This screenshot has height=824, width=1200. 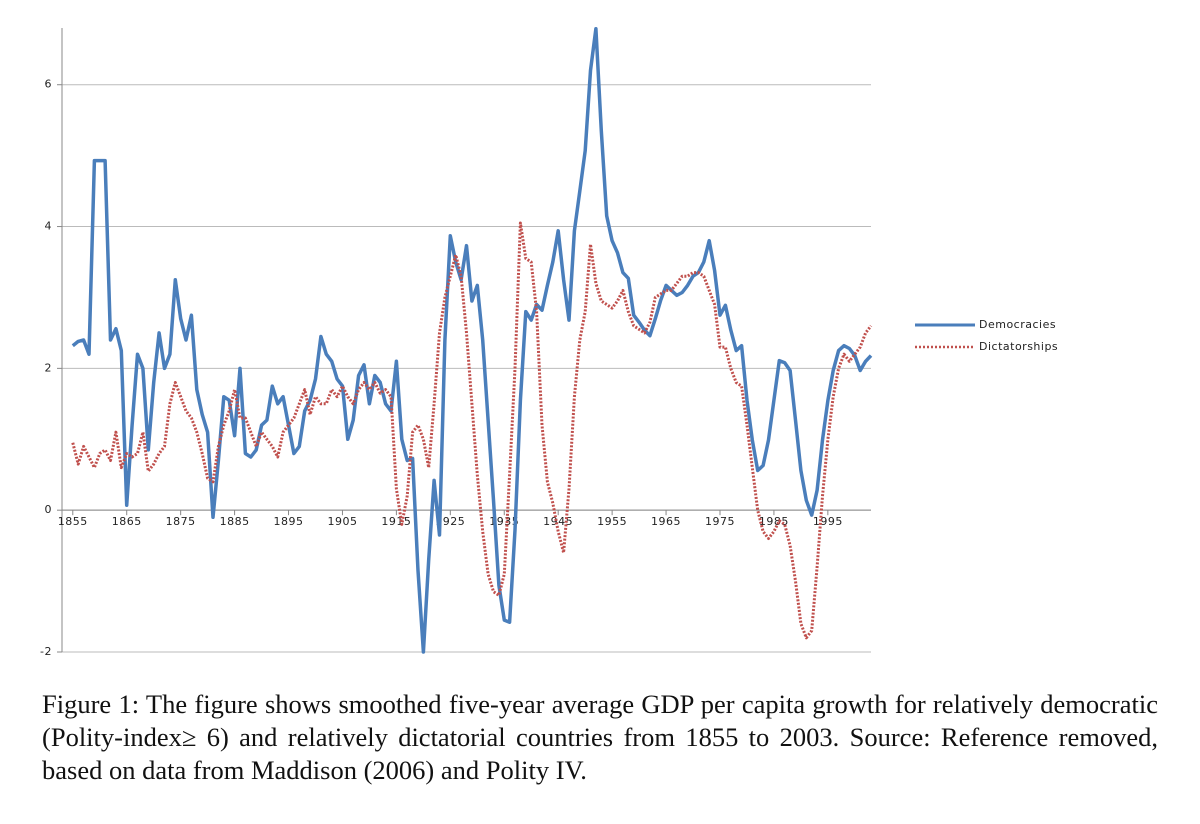 I want to click on y-tick-label: -2, so click(x=46, y=651).